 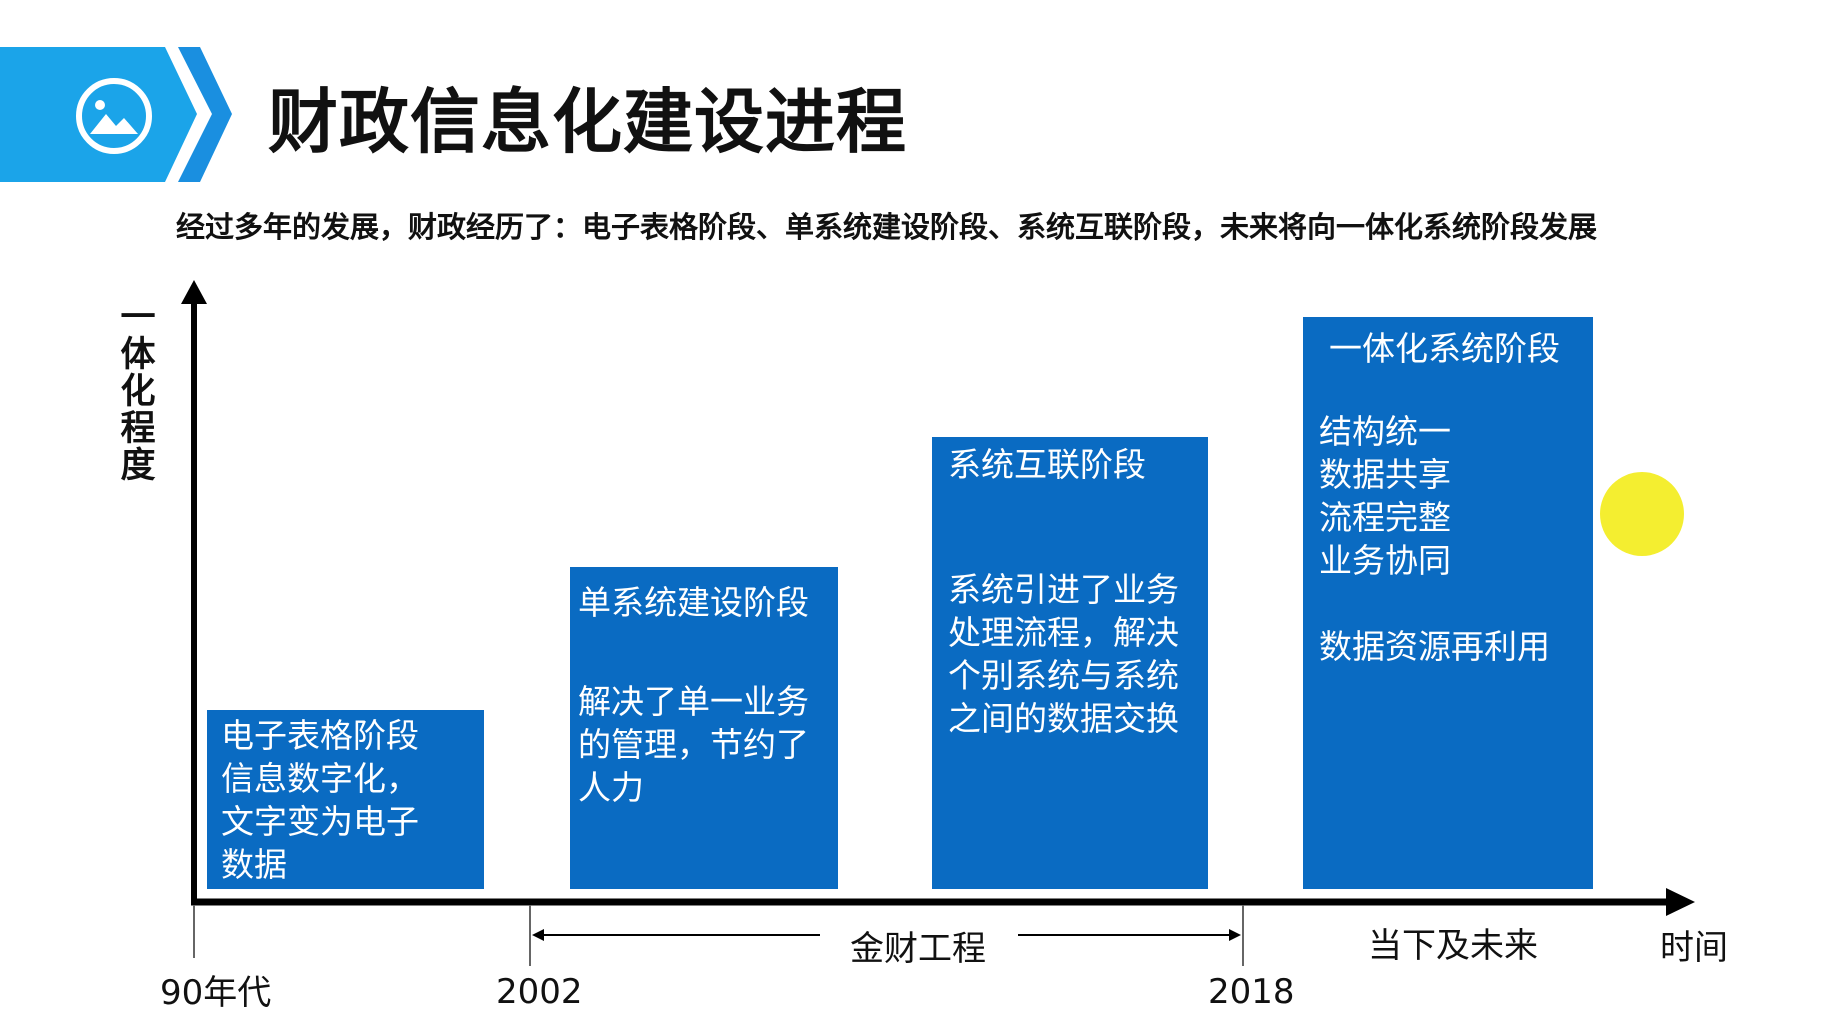 I want to click on image-icon, so click(x=114, y=116).